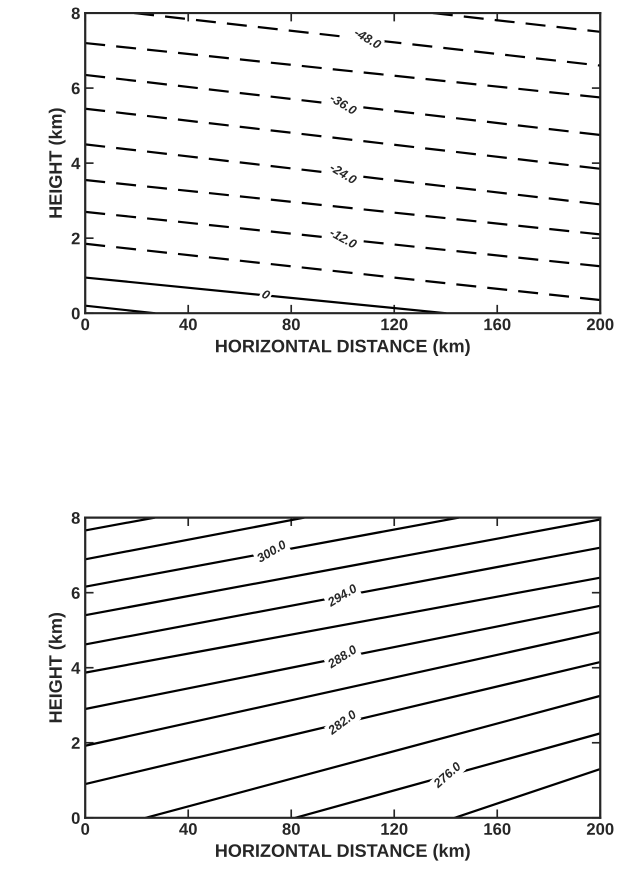 Image resolution: width=622 pixels, height=870 pixels. I want to click on text: -12.0, so click(343, 238).